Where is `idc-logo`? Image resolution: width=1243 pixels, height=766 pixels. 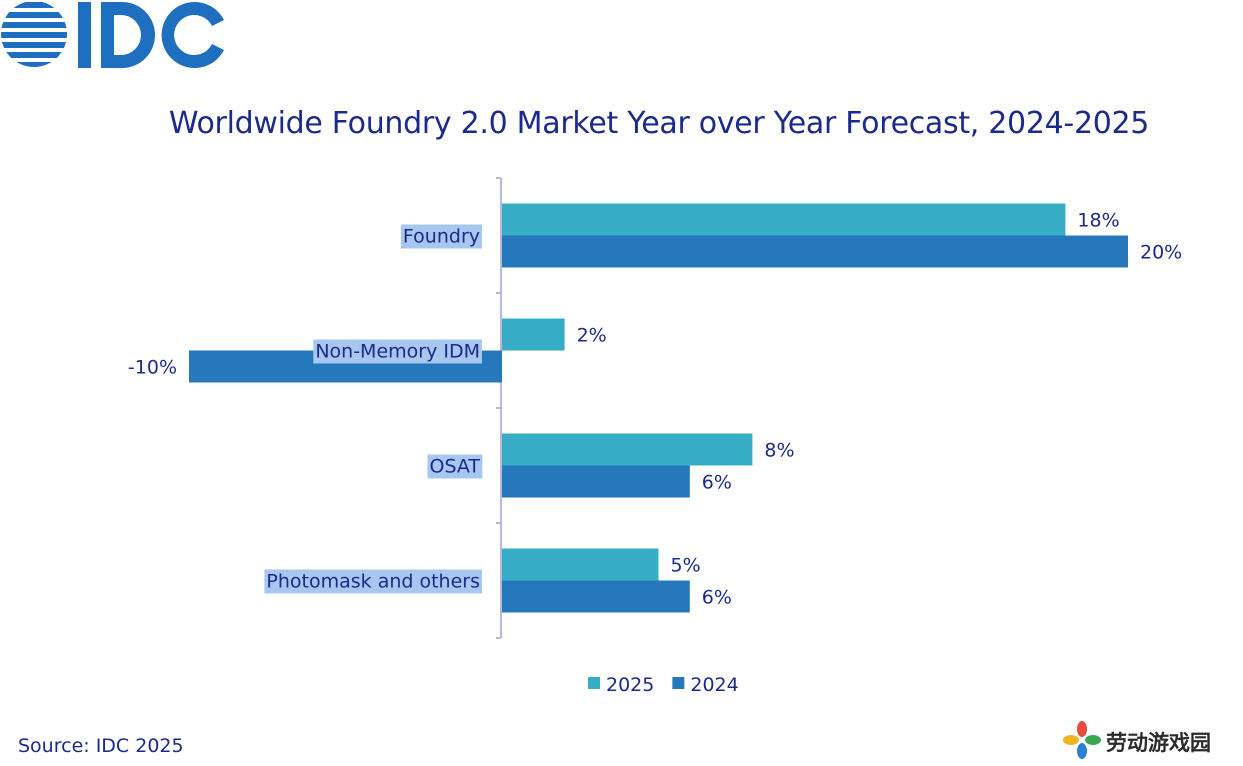
idc-logo is located at coordinates (112, 34).